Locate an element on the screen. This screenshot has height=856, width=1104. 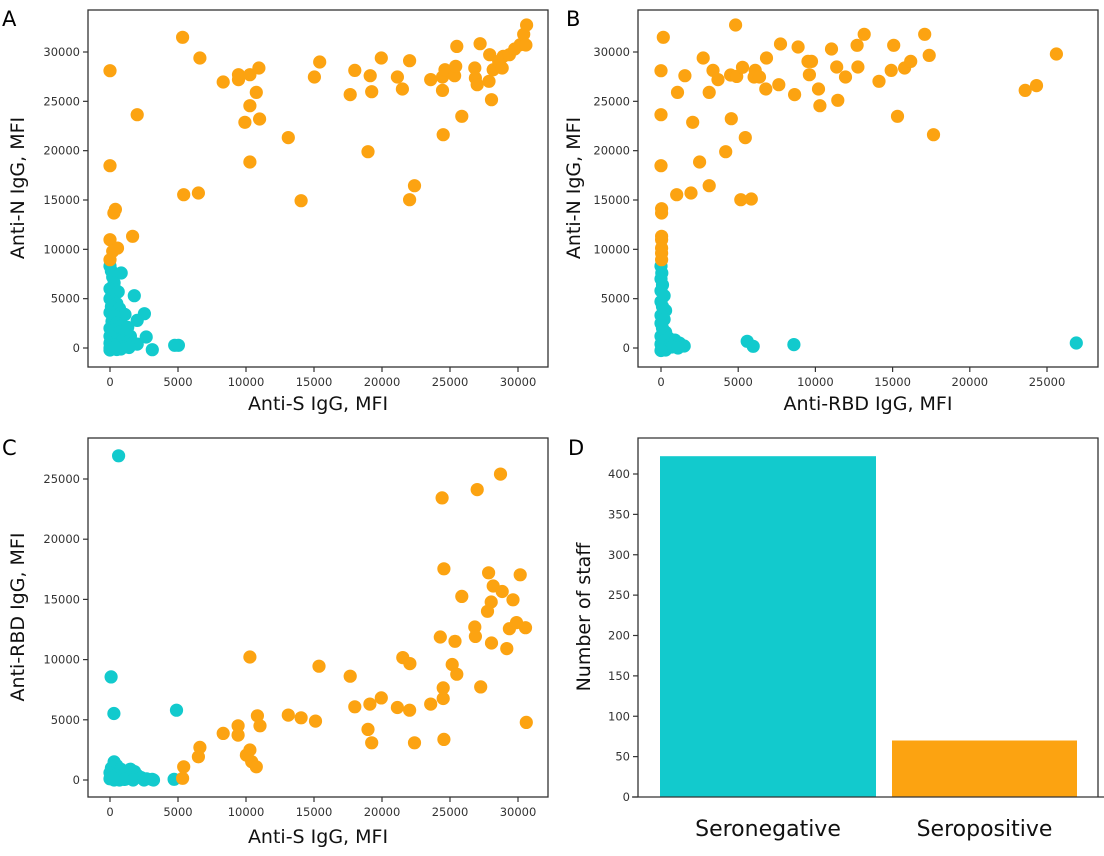
x-tick-label: 10000 is located at coordinates (246, 382).